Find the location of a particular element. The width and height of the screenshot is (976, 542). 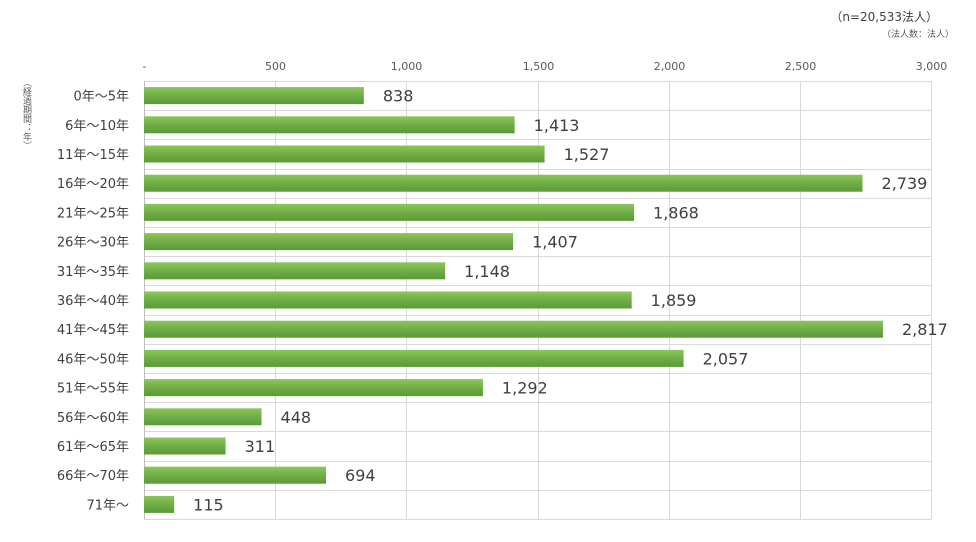

x-tick-label: - is located at coordinates (145, 66).